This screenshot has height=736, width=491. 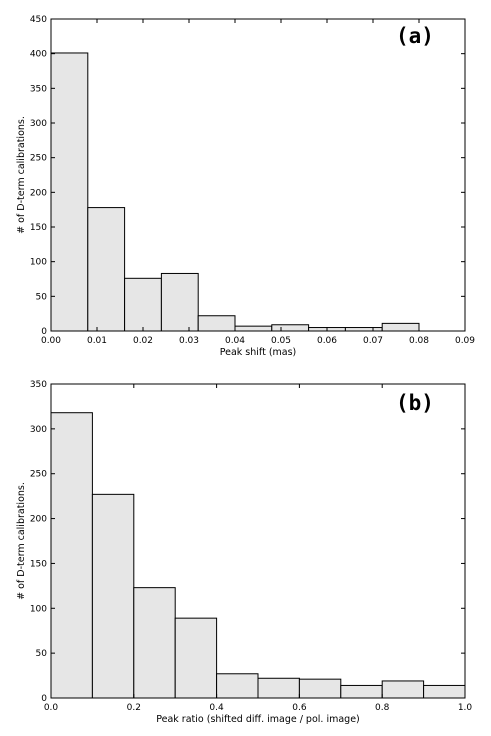 I want to click on panel-b-y-axis-label: # of D-term calibrations., so click(x=21, y=541).